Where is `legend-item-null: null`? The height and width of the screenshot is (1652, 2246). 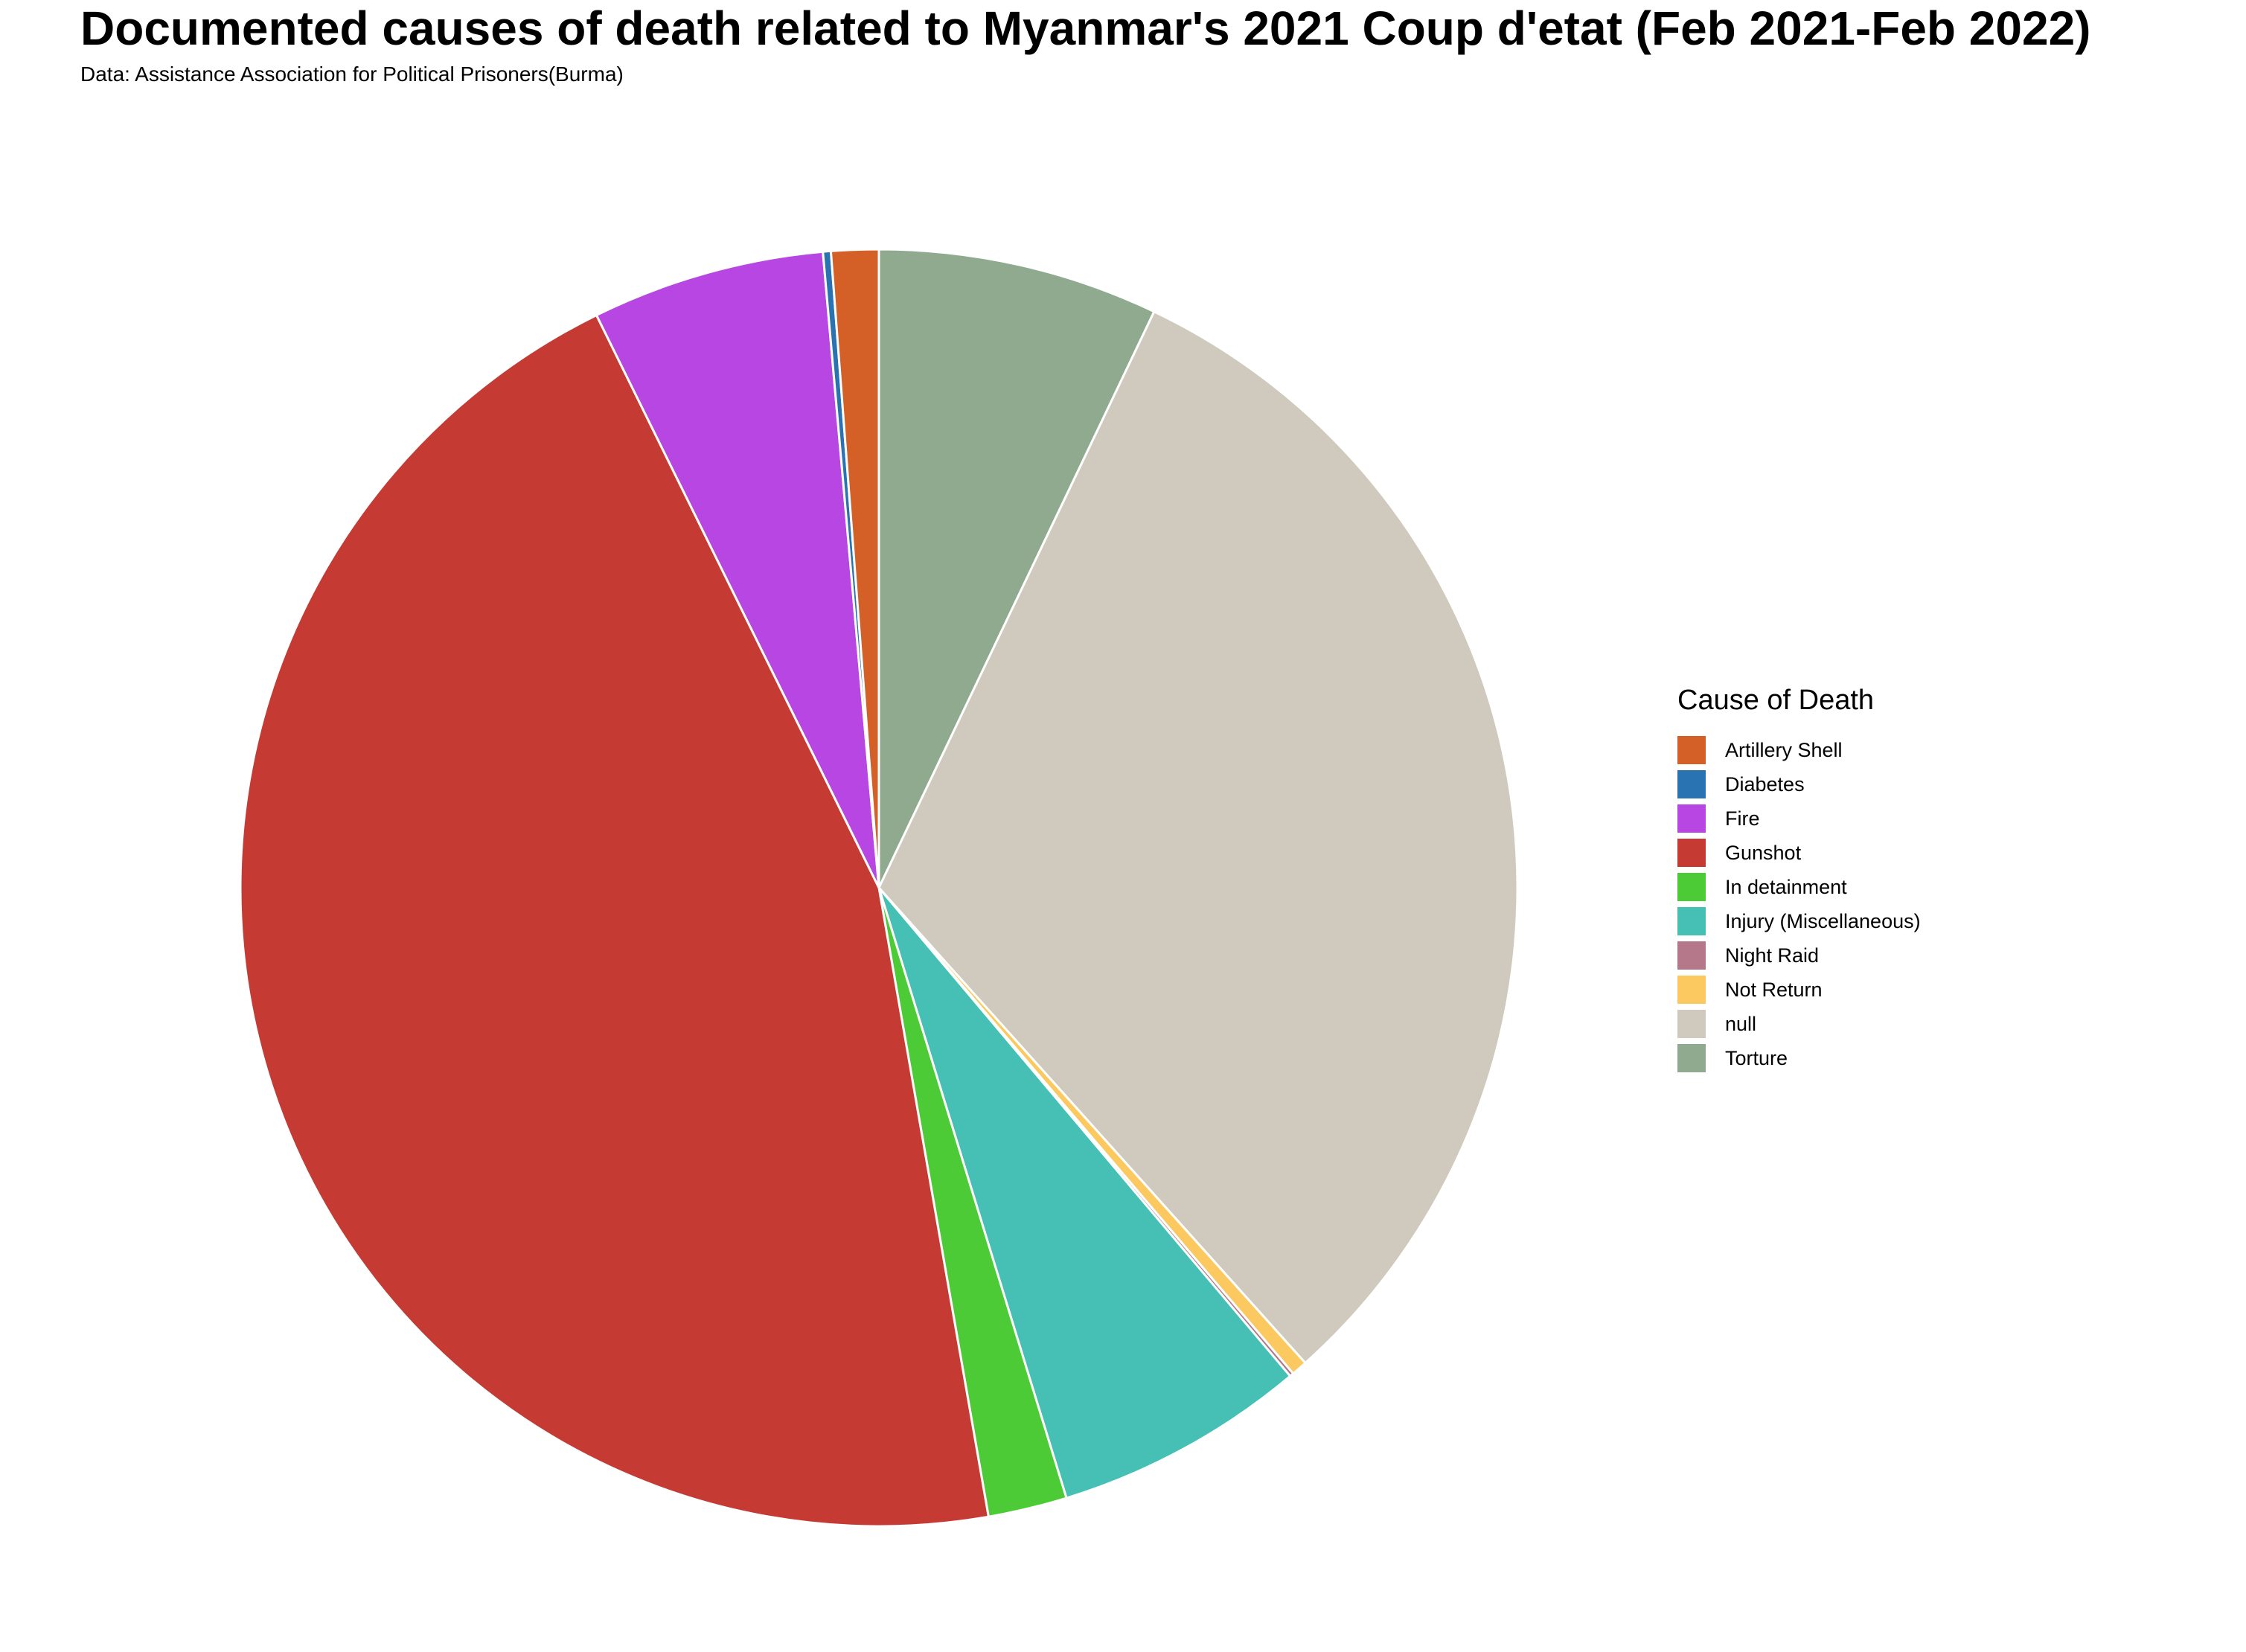
legend-item-null: null is located at coordinates (1799, 1024).